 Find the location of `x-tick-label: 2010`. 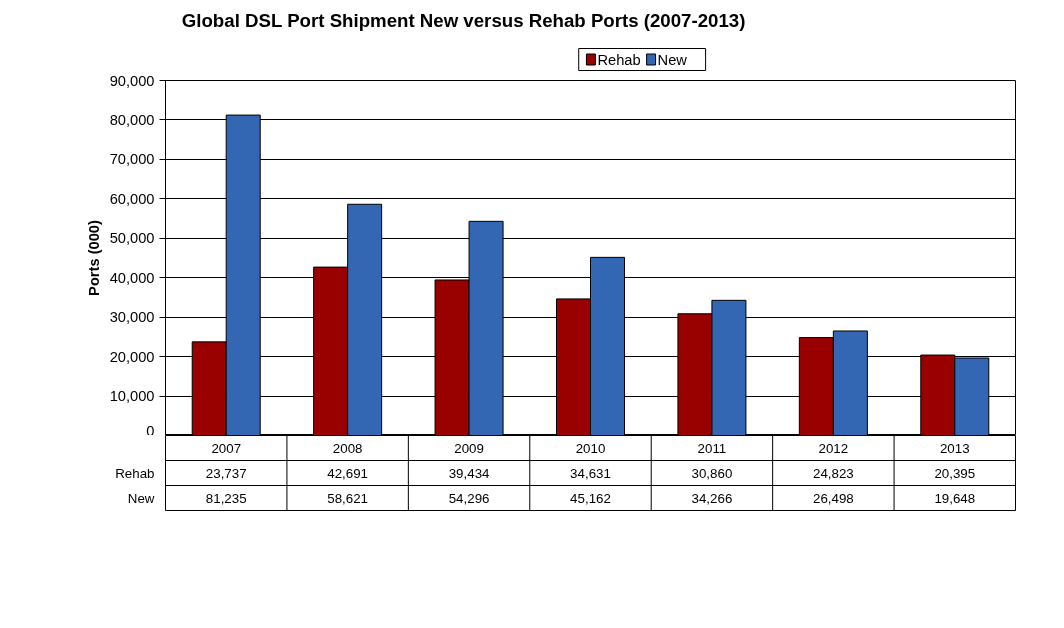

x-tick-label: 2010 is located at coordinates (590, 448).